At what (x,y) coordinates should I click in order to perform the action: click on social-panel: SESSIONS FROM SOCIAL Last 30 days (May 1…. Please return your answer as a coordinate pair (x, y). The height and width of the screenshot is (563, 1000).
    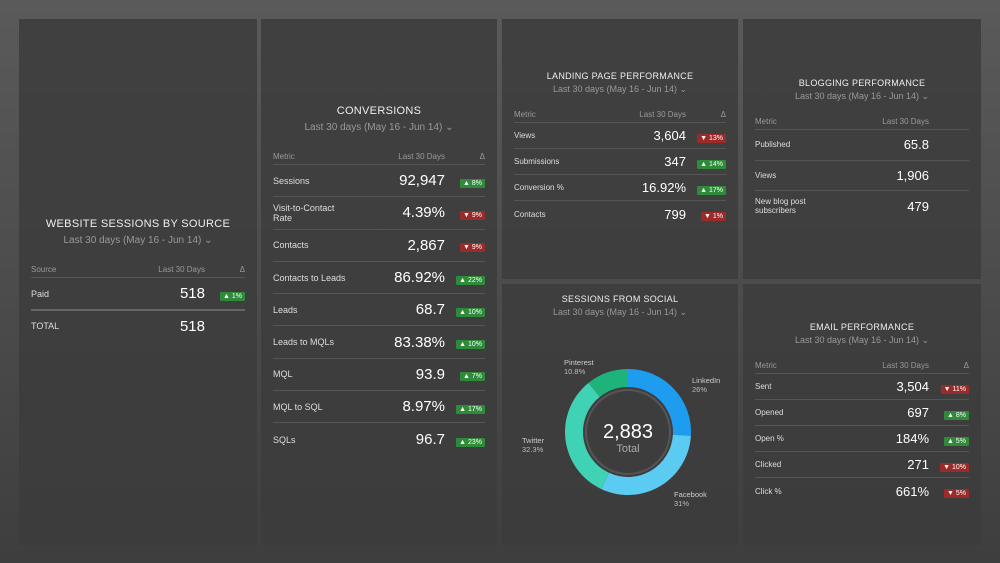
    Looking at the image, I should click on (620, 414).